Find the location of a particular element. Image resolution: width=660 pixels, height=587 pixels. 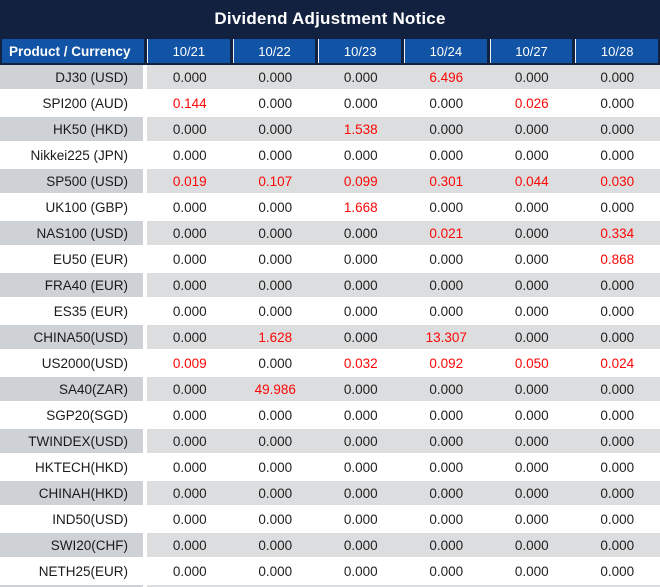

product-cell: DJ30 (USD) is located at coordinates (71, 77).